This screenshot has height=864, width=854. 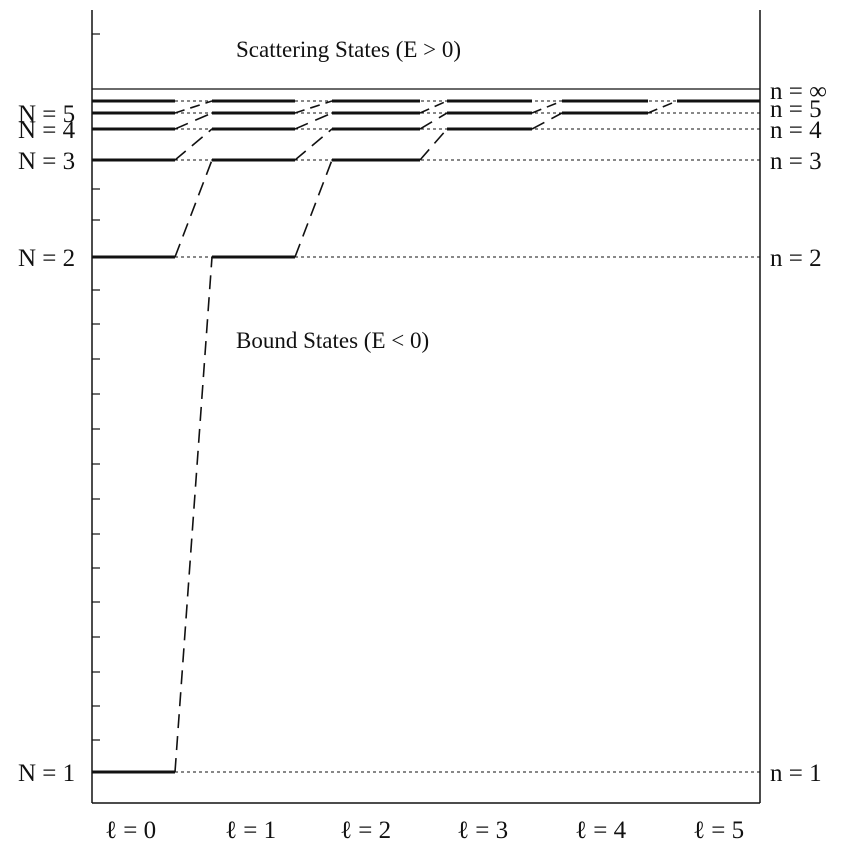 I want to click on right-label-n3: n = 3, so click(x=796, y=161).